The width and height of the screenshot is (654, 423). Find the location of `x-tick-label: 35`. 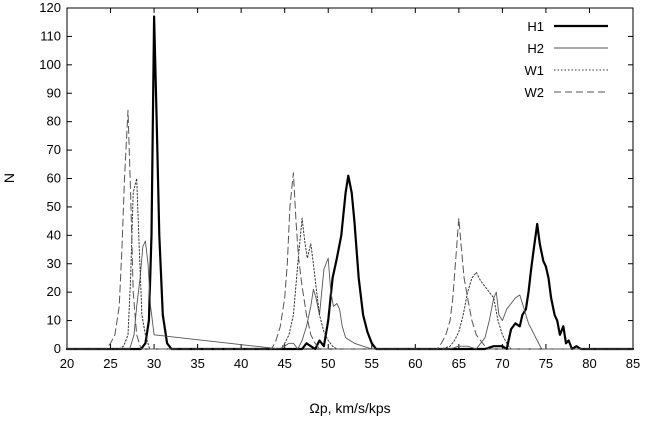

x-tick-label: 35 is located at coordinates (197, 363).